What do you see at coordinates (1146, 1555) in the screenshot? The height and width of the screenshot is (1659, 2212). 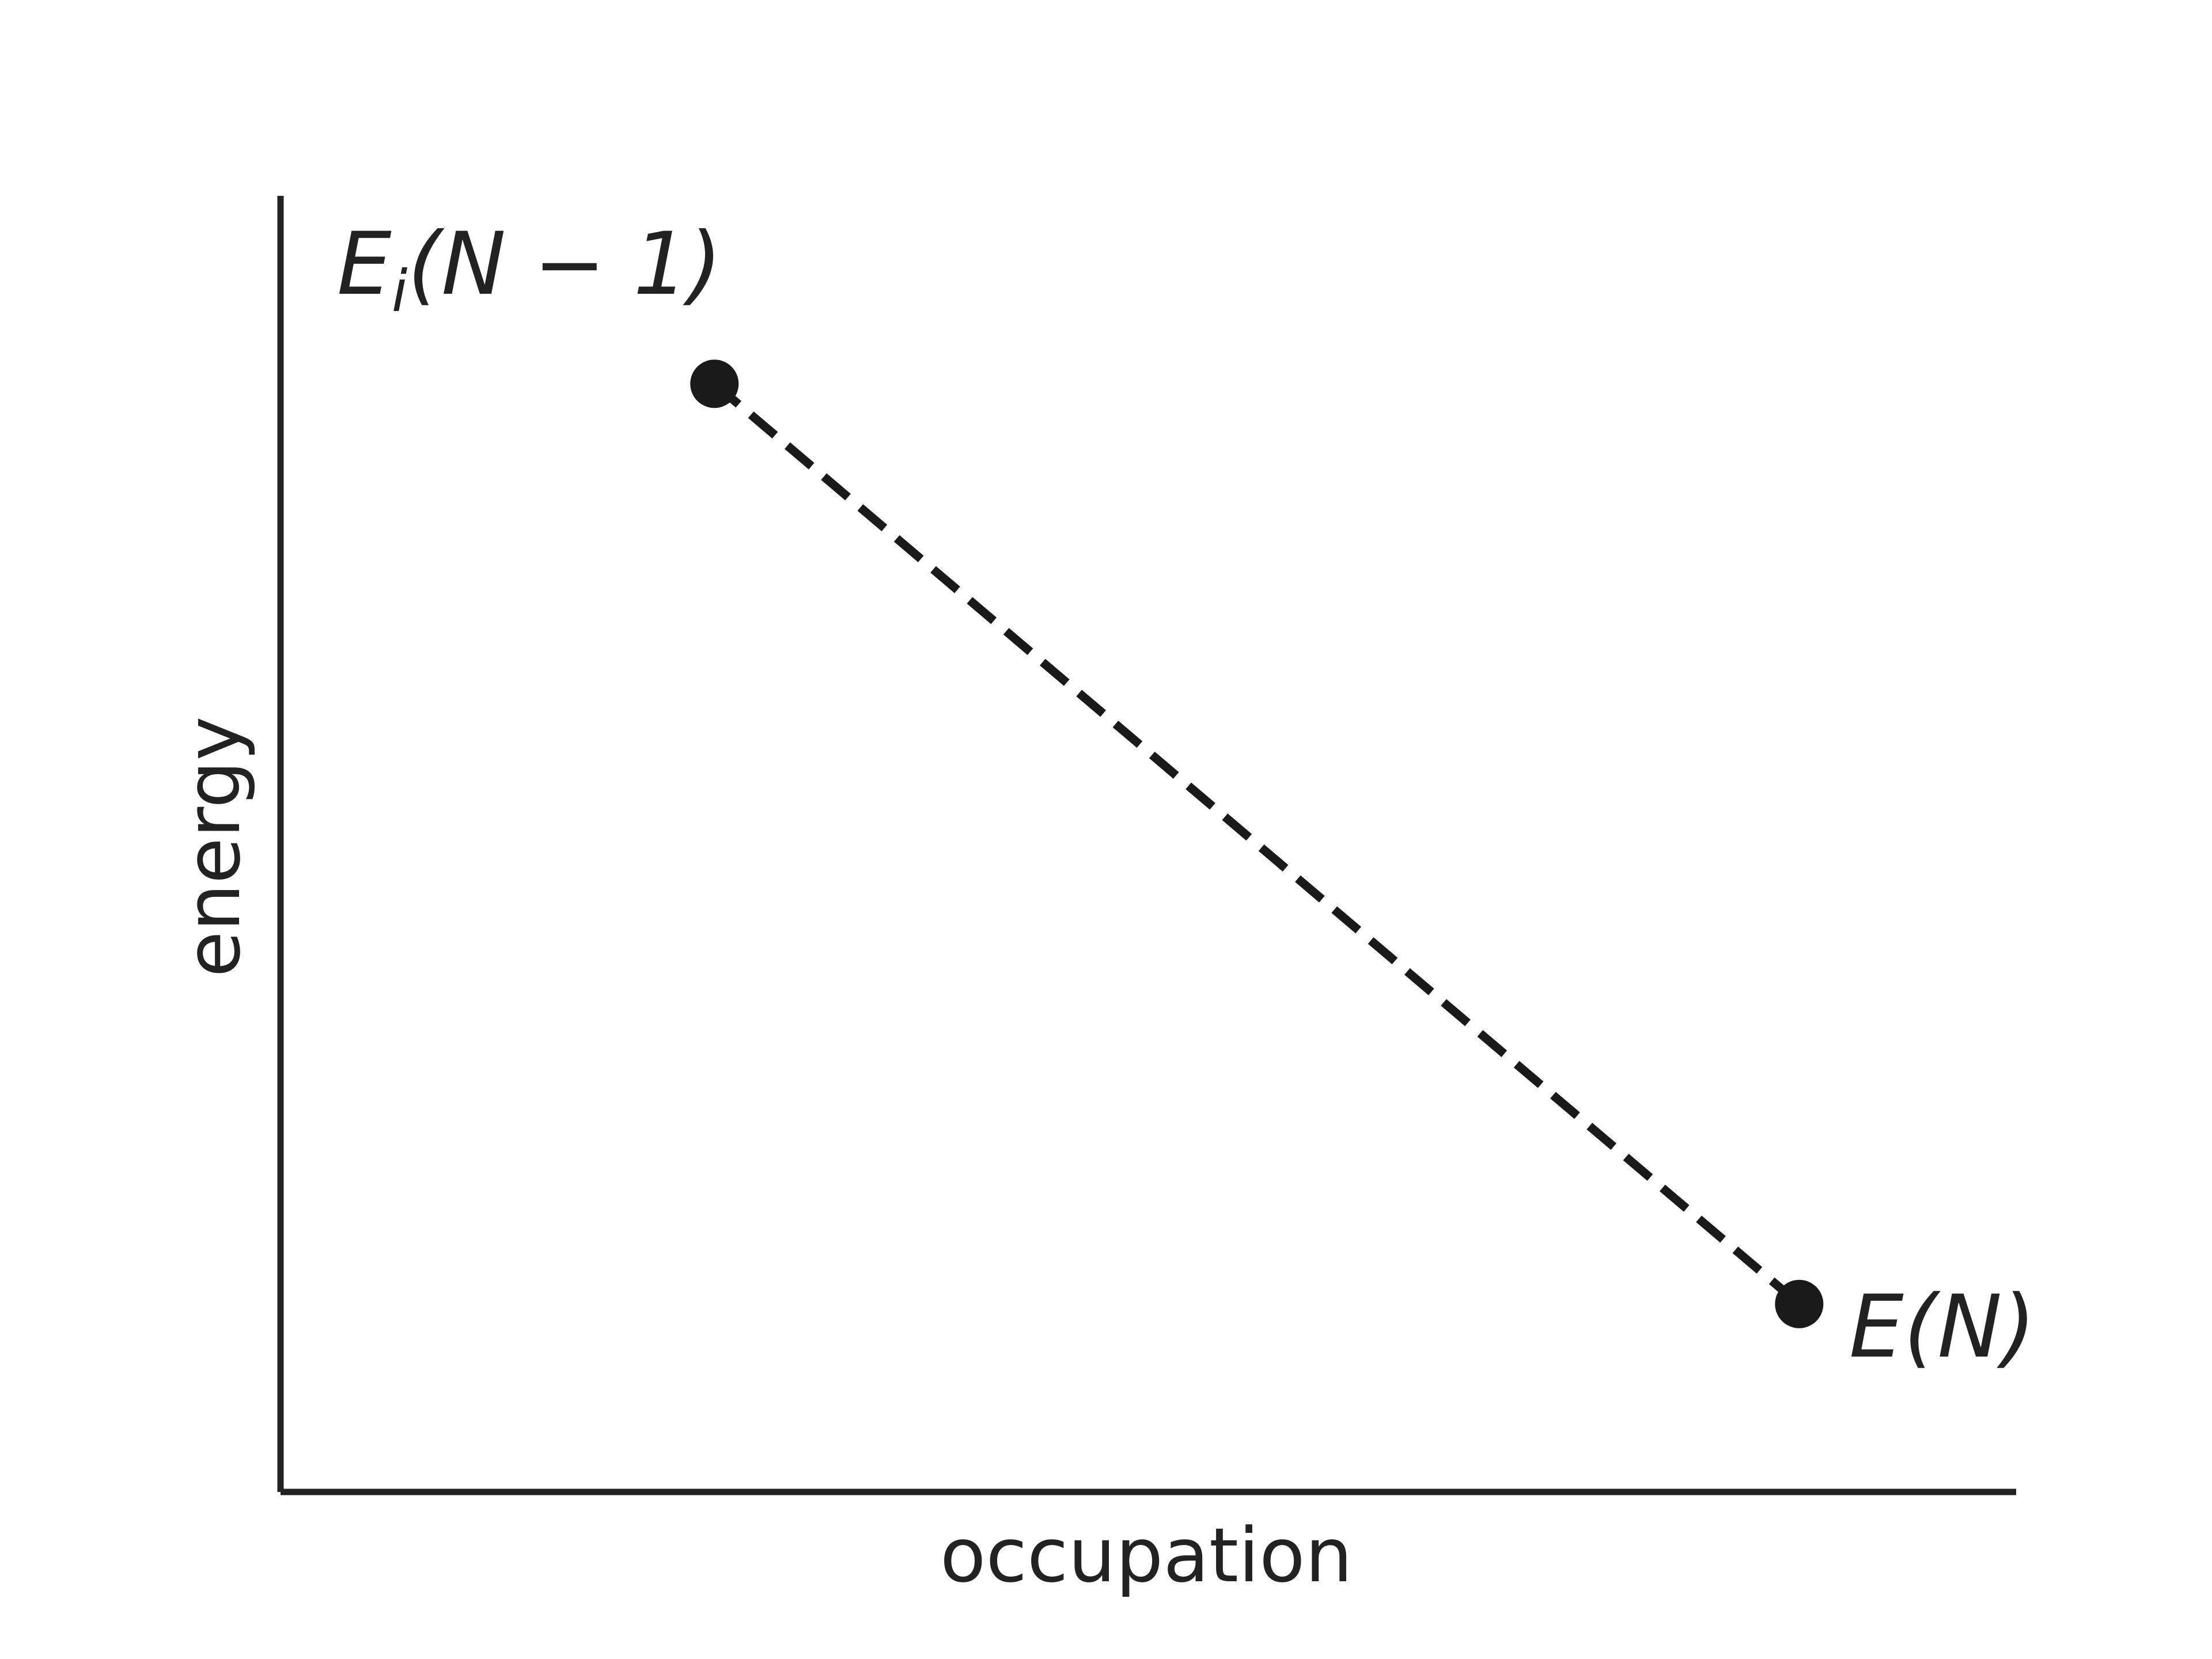 I see `x-axis-label: occupation` at bounding box center [1146, 1555].